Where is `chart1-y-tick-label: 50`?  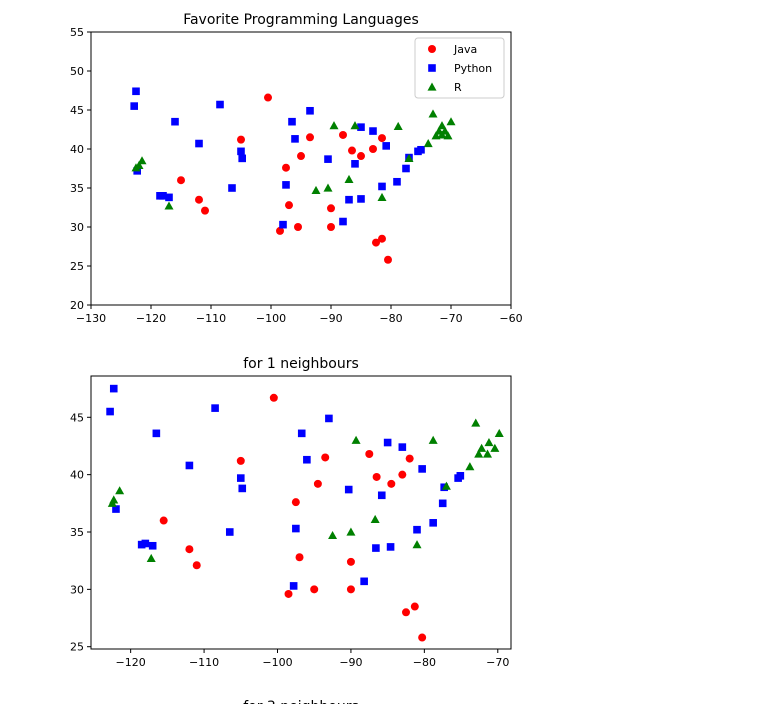
chart1-y-tick-label: 50 is located at coordinates (77, 71).